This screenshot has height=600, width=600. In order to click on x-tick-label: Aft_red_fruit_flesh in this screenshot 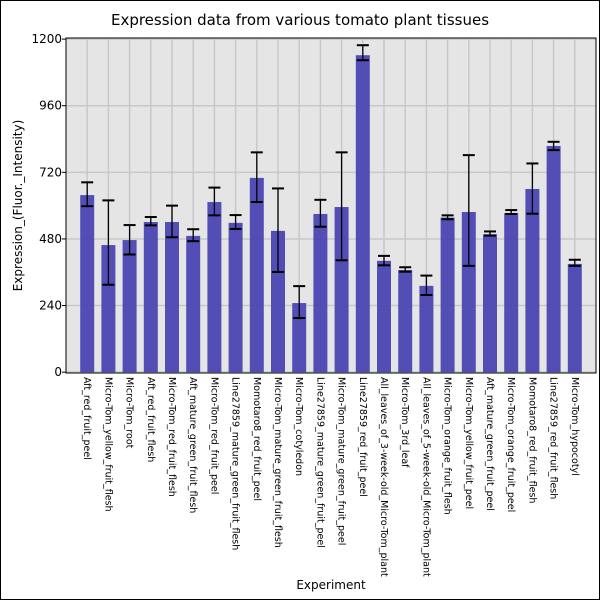, I will do `click(150, 419)`.